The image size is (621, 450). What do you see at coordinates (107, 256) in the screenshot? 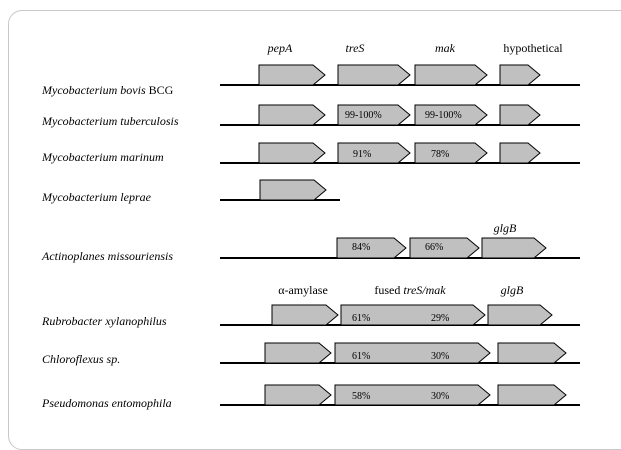
I see `organism-label: Actinoplanes missouriensis` at bounding box center [107, 256].